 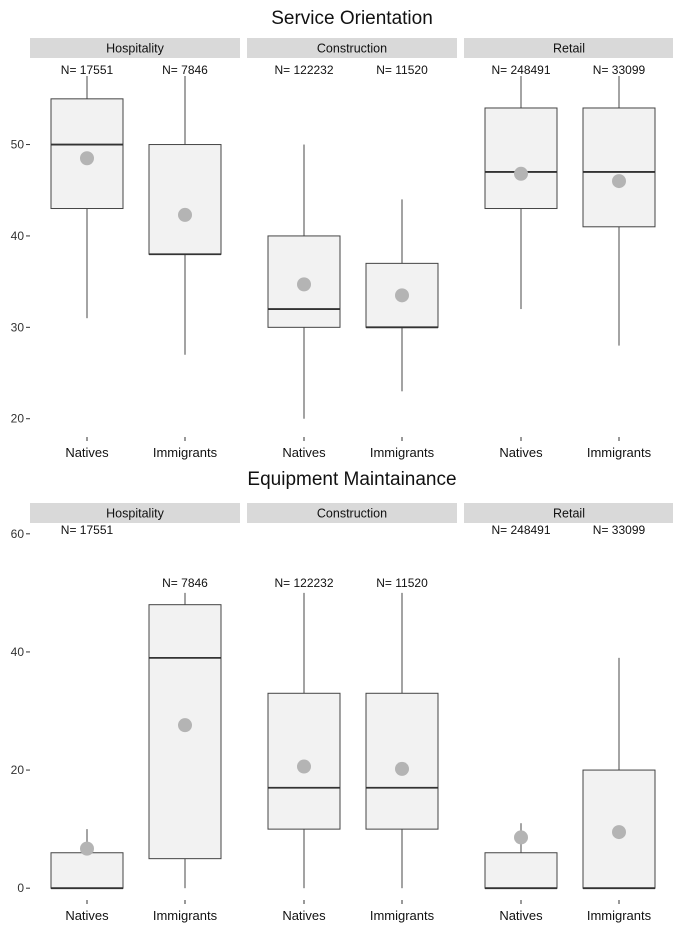 What do you see at coordinates (18, 145) in the screenshot?
I see `y-tick-label: 50` at bounding box center [18, 145].